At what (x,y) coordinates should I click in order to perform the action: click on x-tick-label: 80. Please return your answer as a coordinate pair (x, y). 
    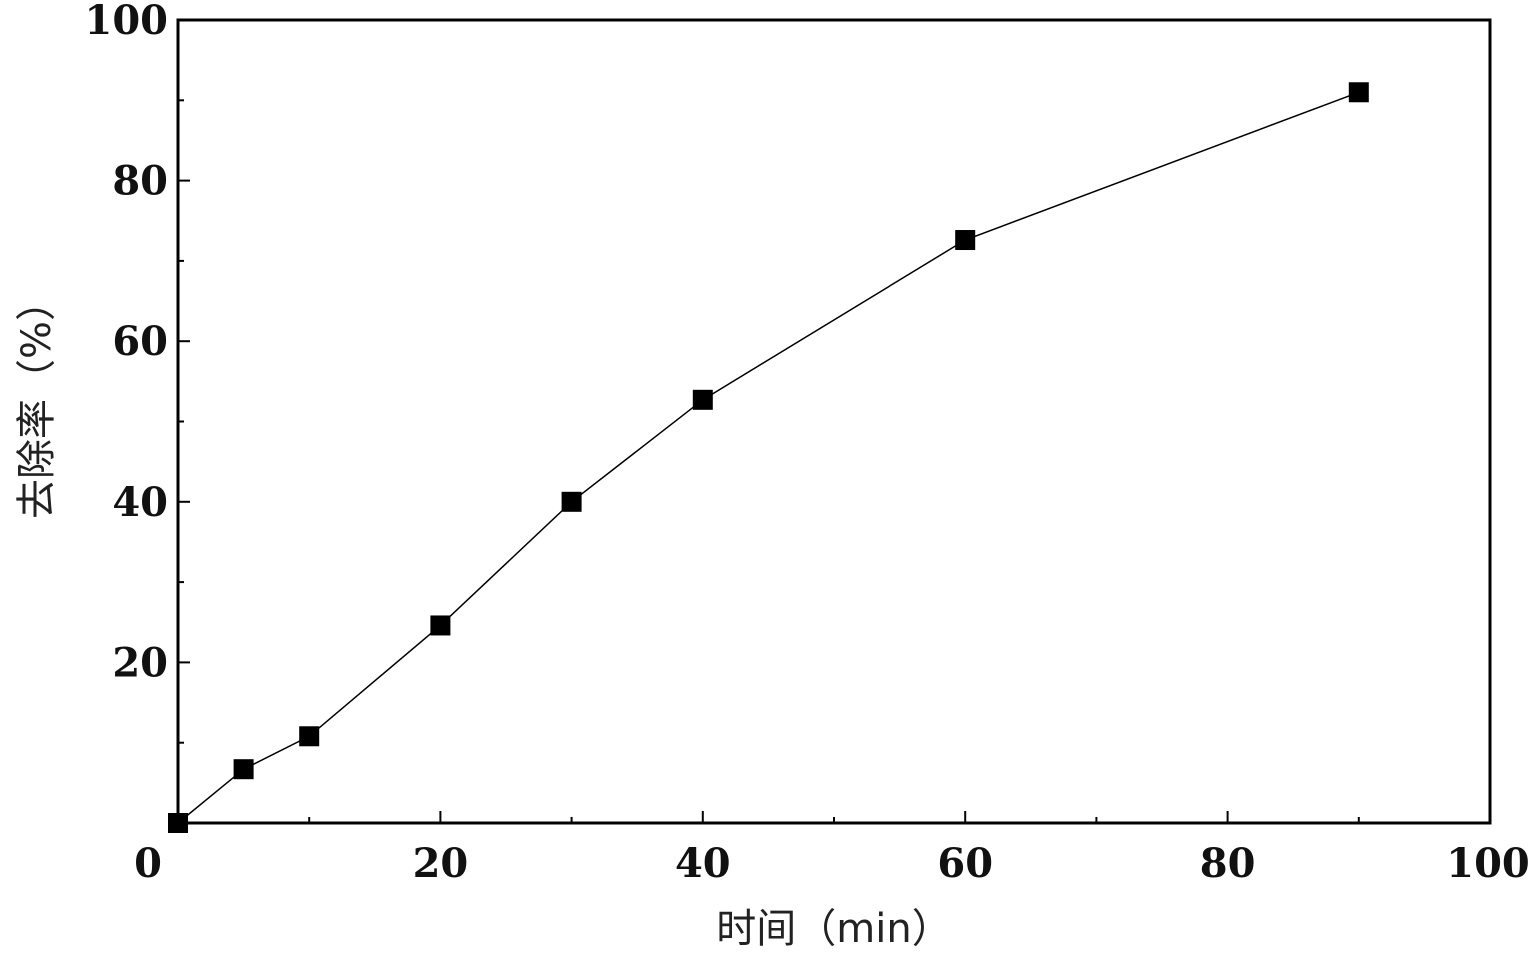
    Looking at the image, I should click on (1228, 863).